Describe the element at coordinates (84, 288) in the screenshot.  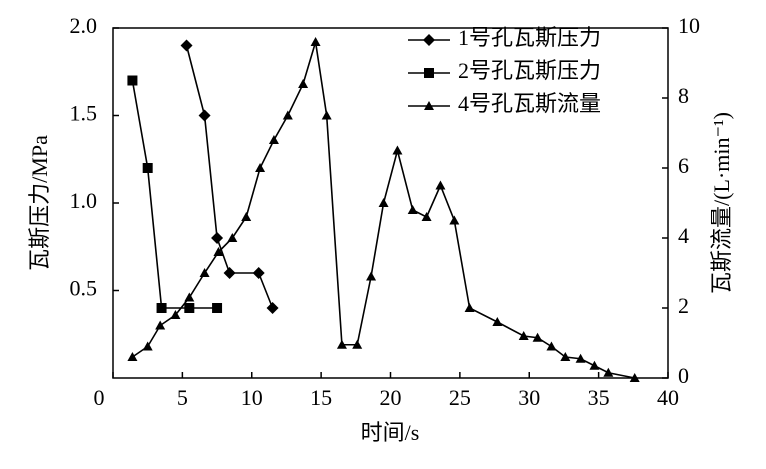
I see `y-tick-label: 0.5` at that location.